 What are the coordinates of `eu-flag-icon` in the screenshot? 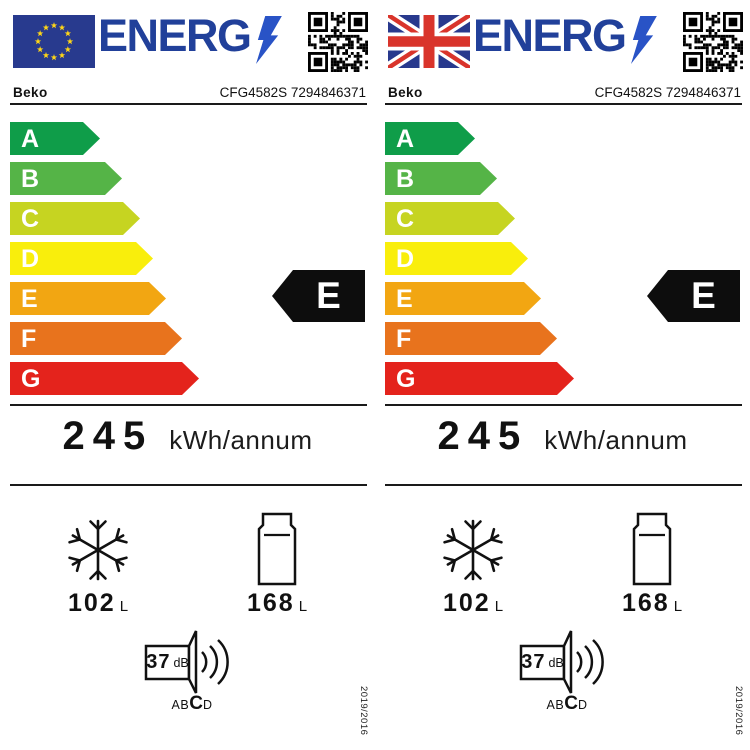 It's located at (54, 41).